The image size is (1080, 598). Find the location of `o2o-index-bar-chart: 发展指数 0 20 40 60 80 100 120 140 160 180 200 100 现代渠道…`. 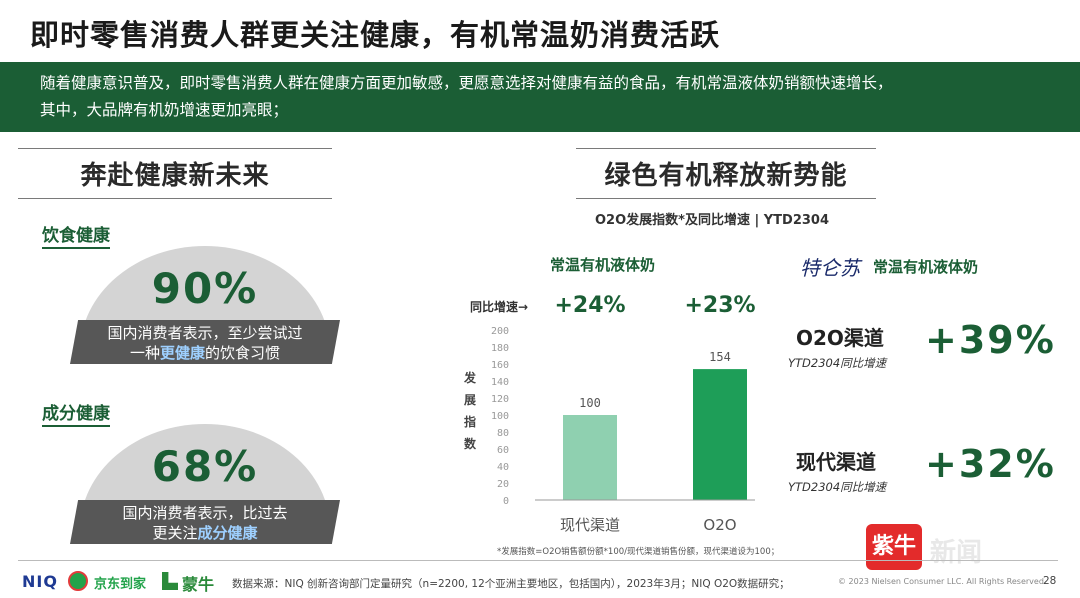

o2o-index-bar-chart: 发展指数 0 20 40 60 80 100 120 140 160 180 200 100 现代渠道… is located at coordinates (609, 413).